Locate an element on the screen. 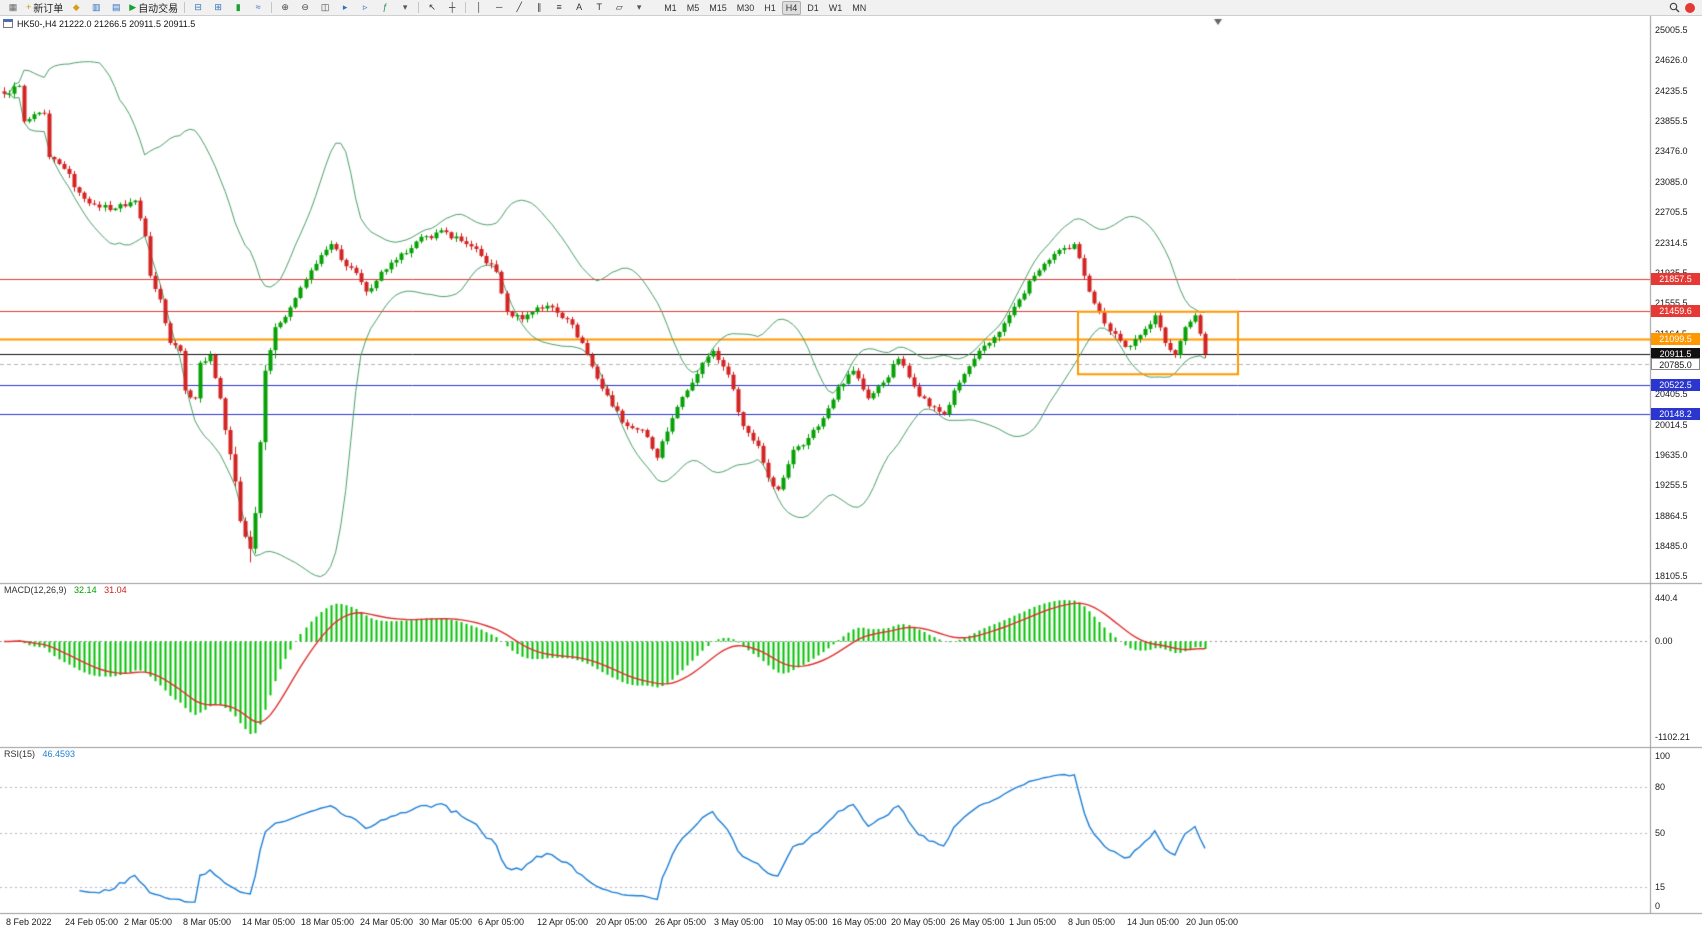  shapes-dropdown-icon: ▾ is located at coordinates (639, 8).